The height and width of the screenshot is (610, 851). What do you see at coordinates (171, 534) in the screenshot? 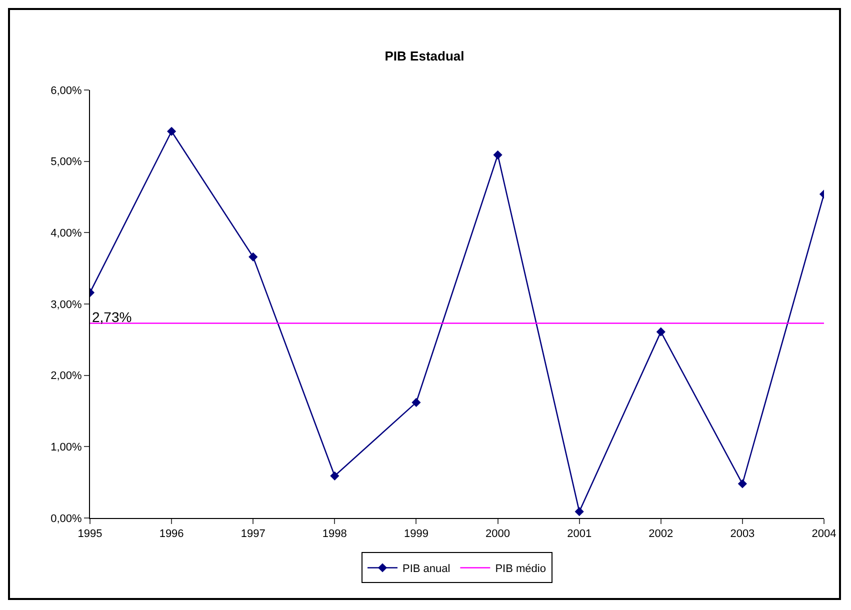
I see `x-tick-label: 1996` at bounding box center [171, 534].